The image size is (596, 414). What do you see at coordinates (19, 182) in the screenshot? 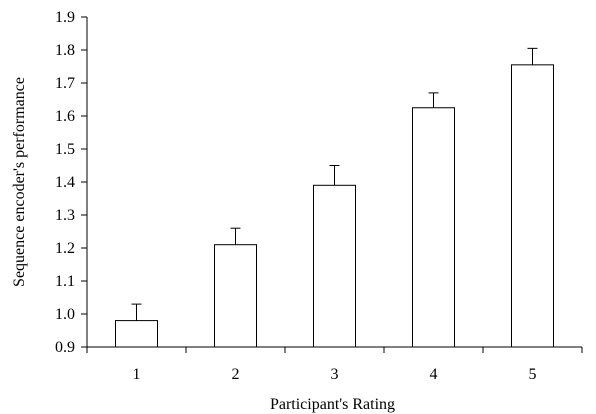
I see `y-axis-title: Sequence encoder's performance` at bounding box center [19, 182].